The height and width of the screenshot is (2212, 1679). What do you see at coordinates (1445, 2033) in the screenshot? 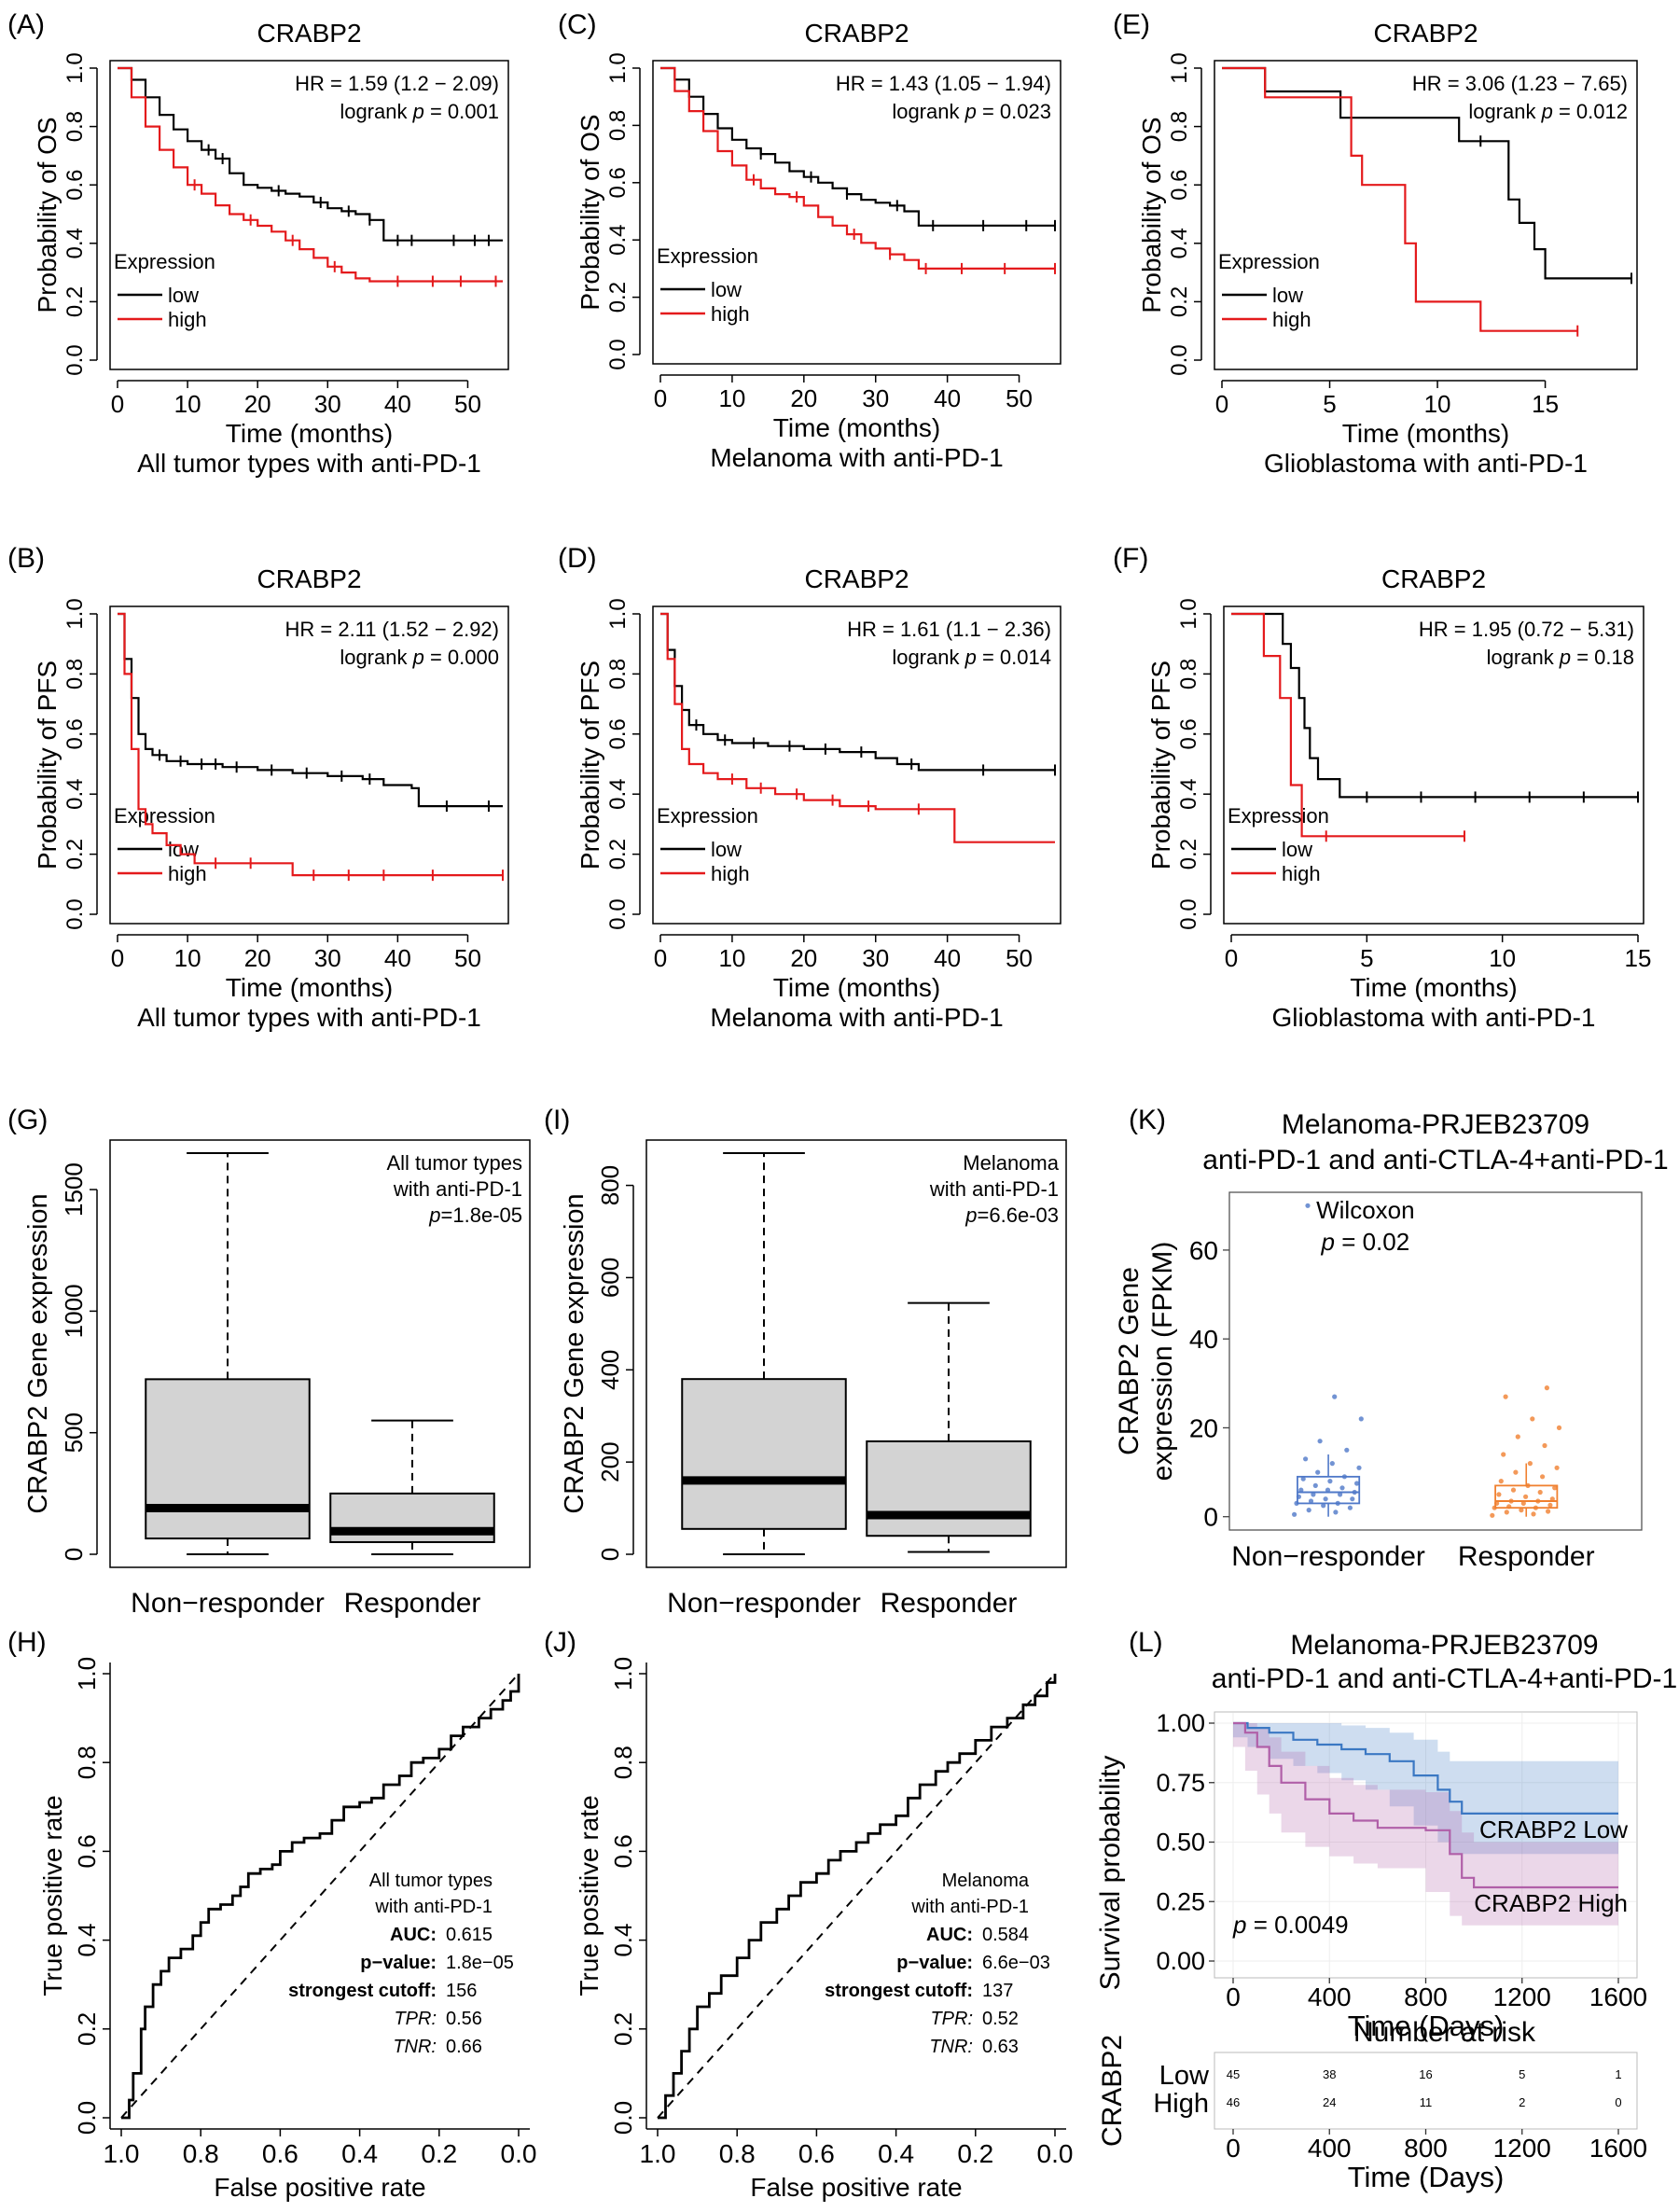
I see `risk-table-title: Number at risk` at bounding box center [1445, 2033].